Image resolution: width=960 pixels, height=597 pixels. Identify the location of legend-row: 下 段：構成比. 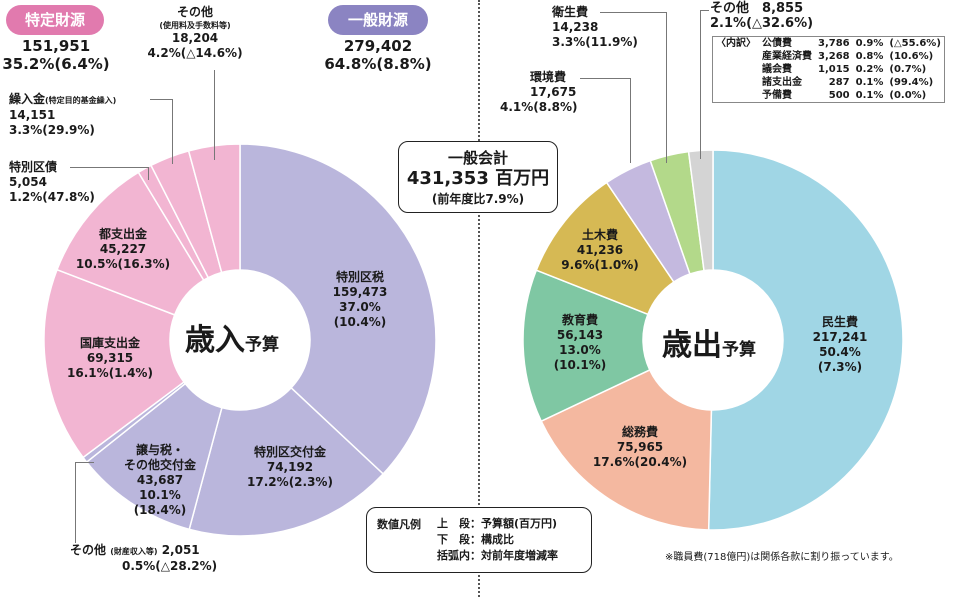
(475, 539).